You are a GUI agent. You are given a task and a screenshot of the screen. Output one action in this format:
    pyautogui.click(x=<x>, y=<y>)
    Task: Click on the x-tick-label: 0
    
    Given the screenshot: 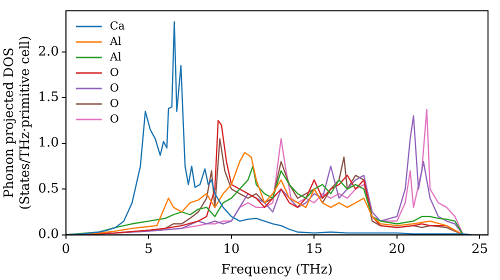 What is the action you would take?
    pyautogui.click(x=66, y=249)
    